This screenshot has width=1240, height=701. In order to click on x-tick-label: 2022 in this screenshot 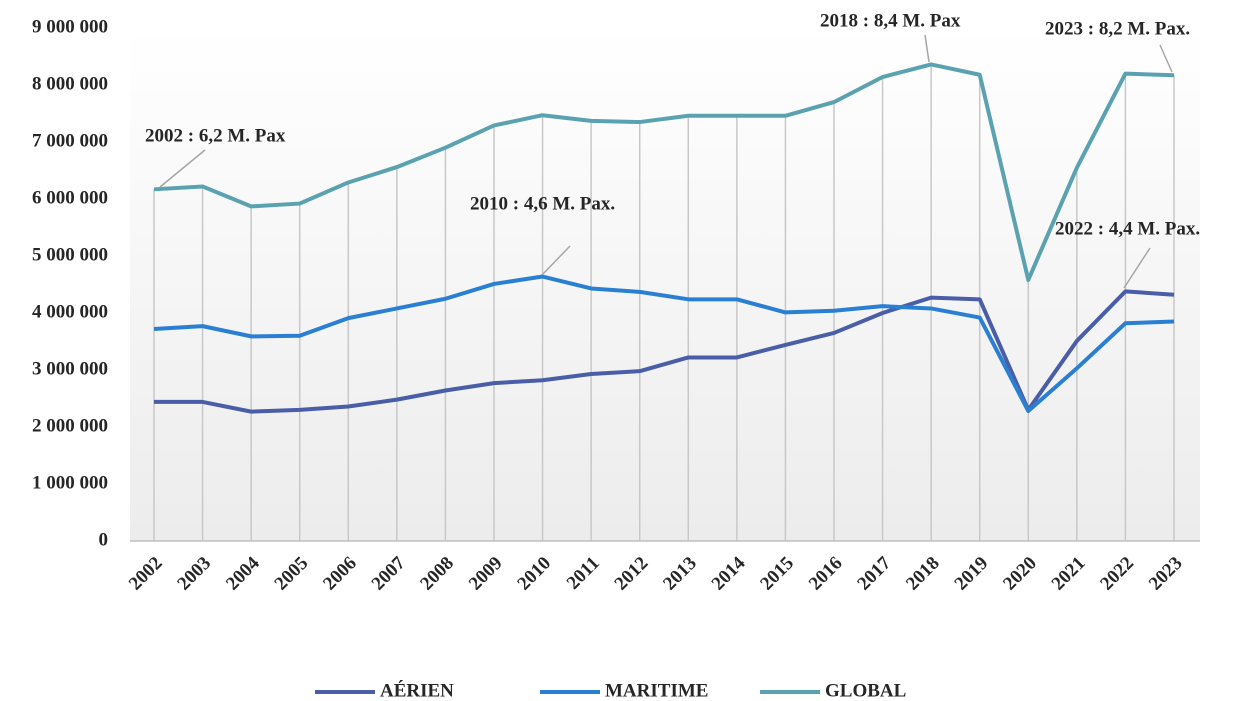, I will do `click(1117, 574)`.